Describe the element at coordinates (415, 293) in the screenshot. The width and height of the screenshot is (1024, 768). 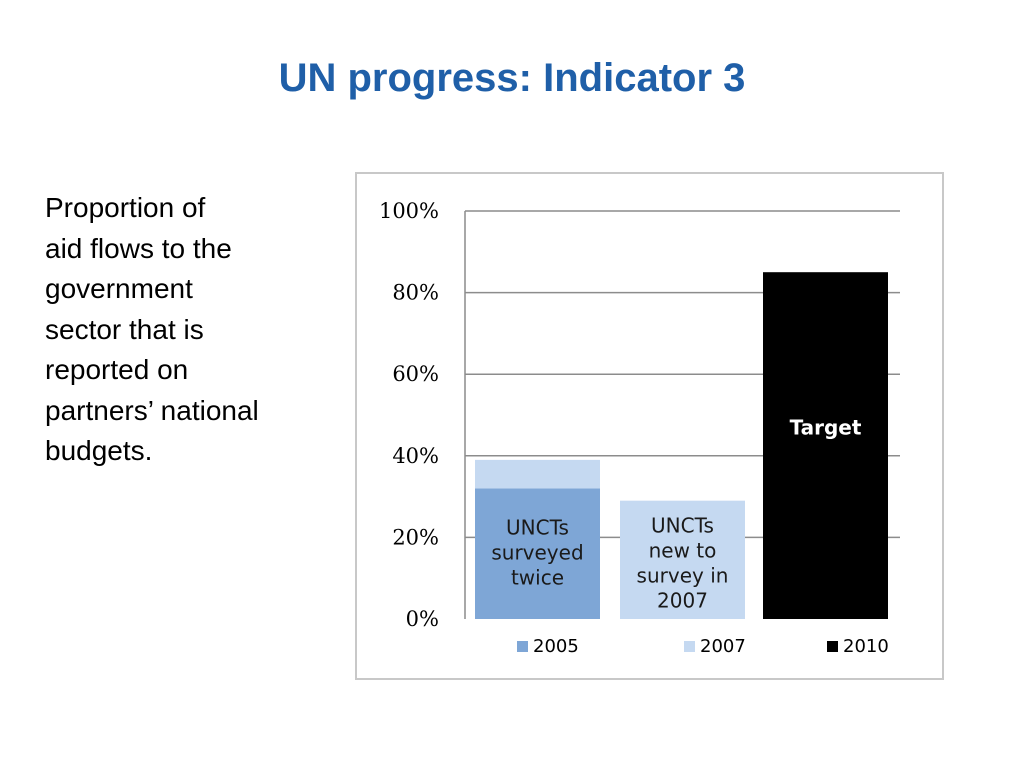
I see `y-tick-label: 80%` at that location.